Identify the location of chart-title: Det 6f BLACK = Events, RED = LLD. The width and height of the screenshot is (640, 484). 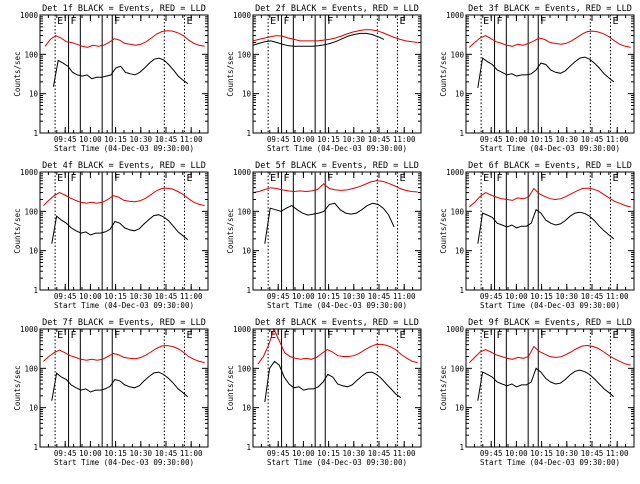
(550, 166).